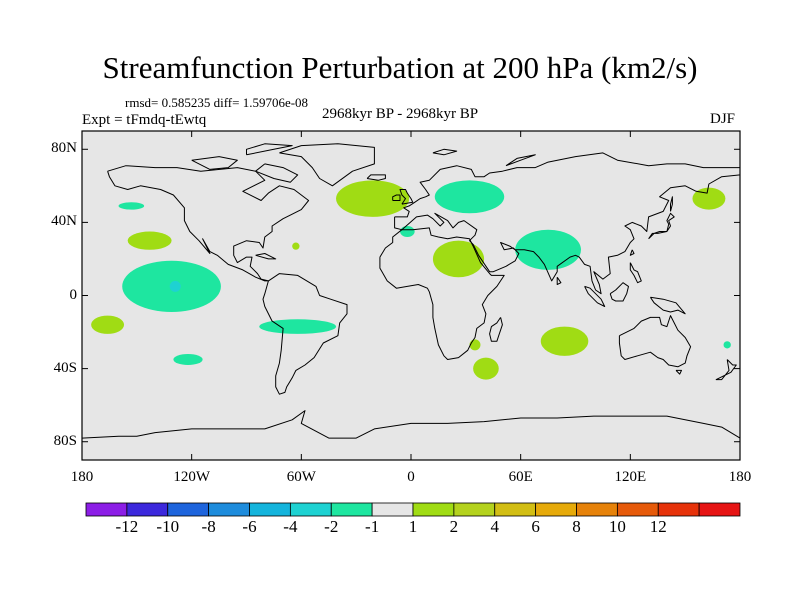 This screenshot has width=800, height=600. What do you see at coordinates (376, 177) in the screenshot?
I see `coastline-iceland` at bounding box center [376, 177].